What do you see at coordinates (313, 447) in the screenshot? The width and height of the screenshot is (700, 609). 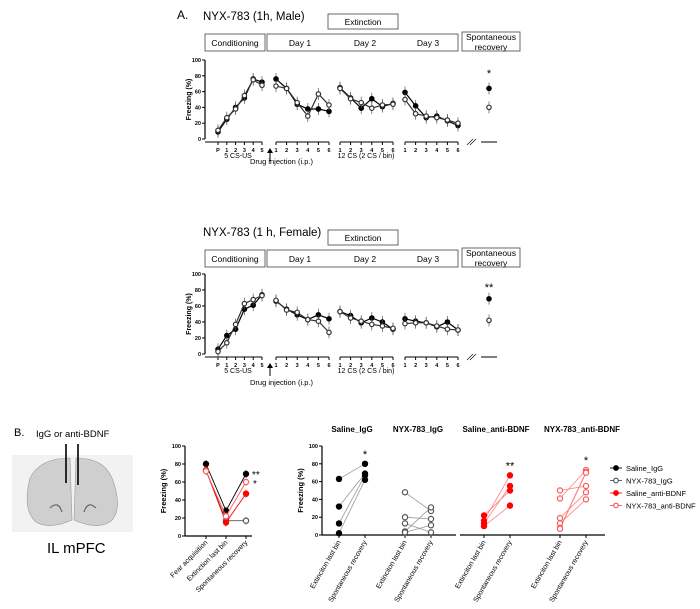 I see `b2-y-tick-label: 100` at bounding box center [313, 447].